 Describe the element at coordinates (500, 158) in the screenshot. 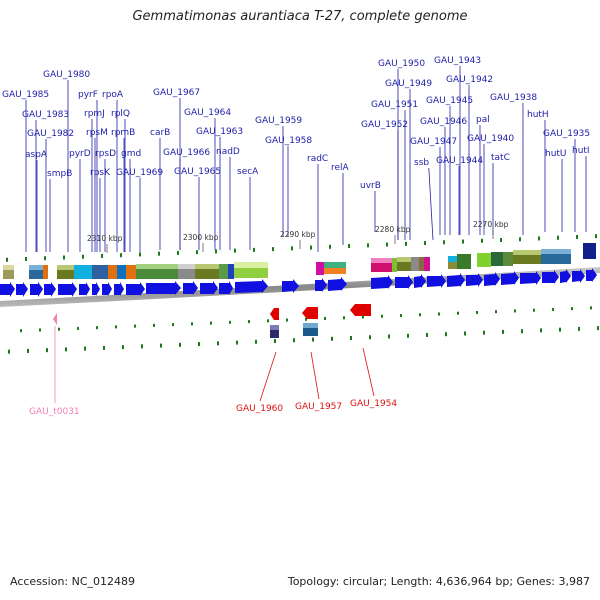

I see `gene-label-top: tatC` at that location.